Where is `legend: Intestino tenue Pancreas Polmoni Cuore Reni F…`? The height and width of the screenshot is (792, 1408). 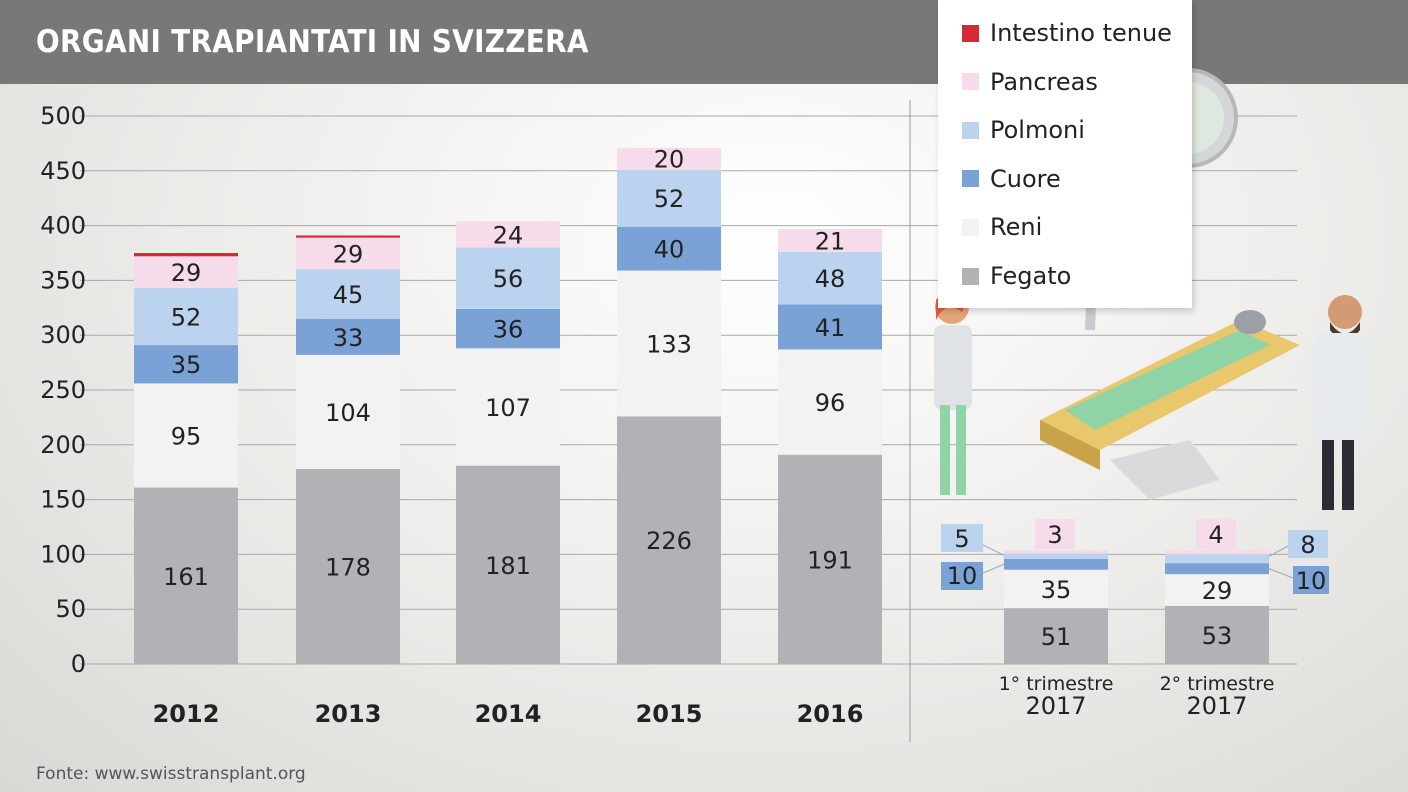
legend: Intestino tenue Pancreas Polmoni Cuore Reni F… is located at coordinates (1065, 154).